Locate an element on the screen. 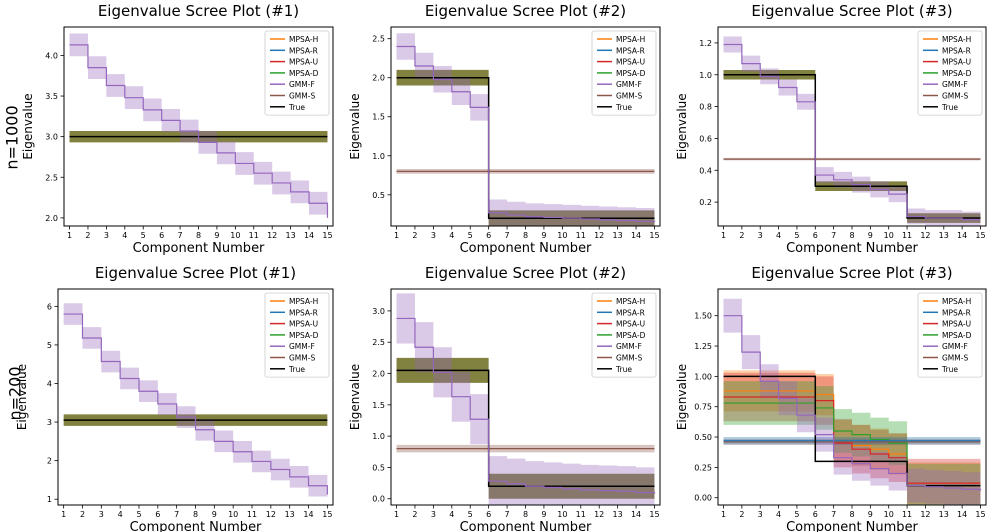 The height and width of the screenshot is (532, 996). y-tick-label: 3.0 is located at coordinates (378, 311).